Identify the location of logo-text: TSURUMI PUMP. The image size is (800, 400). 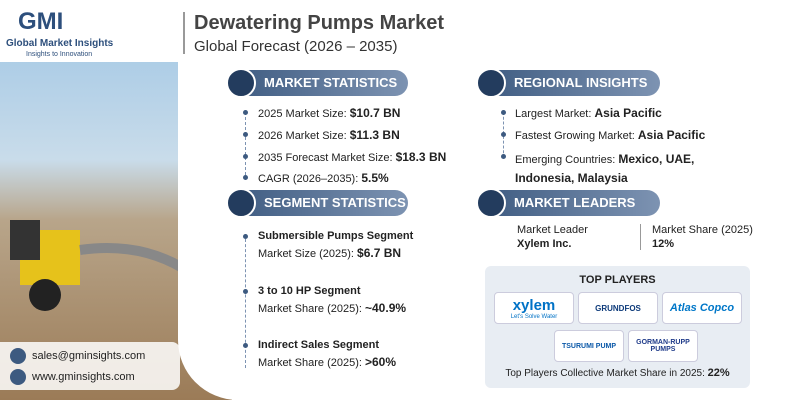
(589, 346).